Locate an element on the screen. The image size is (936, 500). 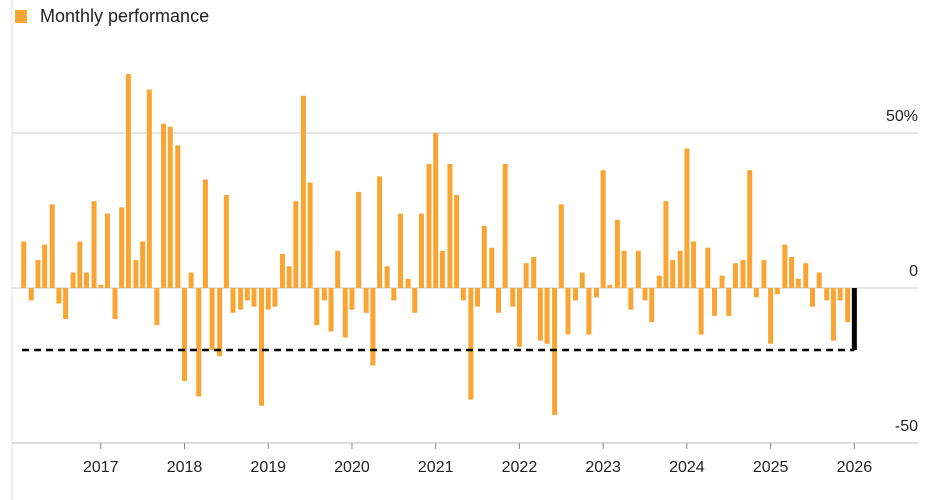
x-tick-label: 2021 is located at coordinates (436, 467).